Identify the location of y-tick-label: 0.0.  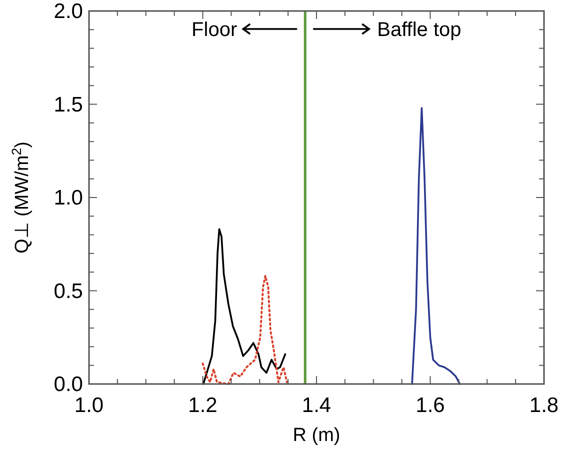
(68, 384).